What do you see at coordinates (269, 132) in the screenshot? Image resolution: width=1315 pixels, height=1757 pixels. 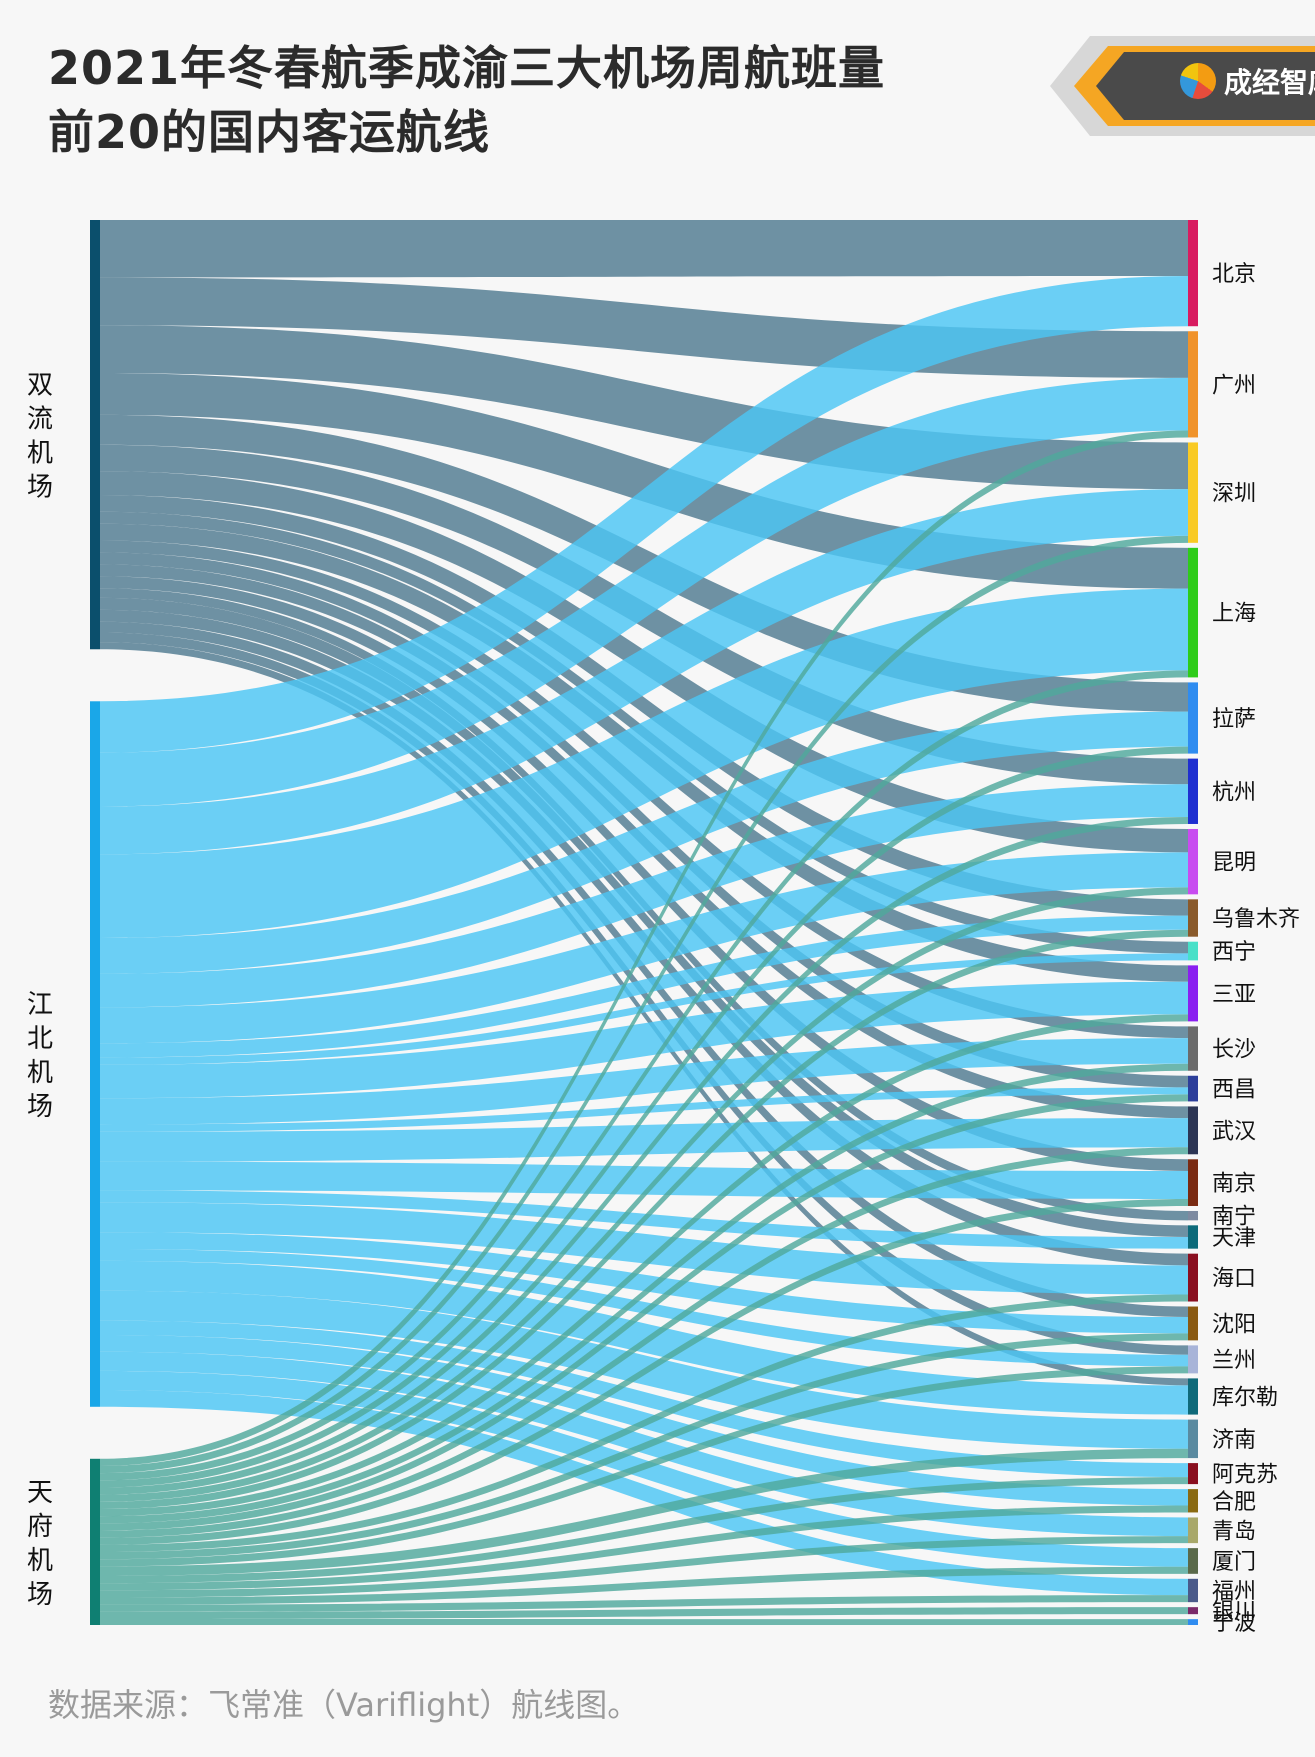 I see `title-line-2: 前20的国内客运航线` at bounding box center [269, 132].